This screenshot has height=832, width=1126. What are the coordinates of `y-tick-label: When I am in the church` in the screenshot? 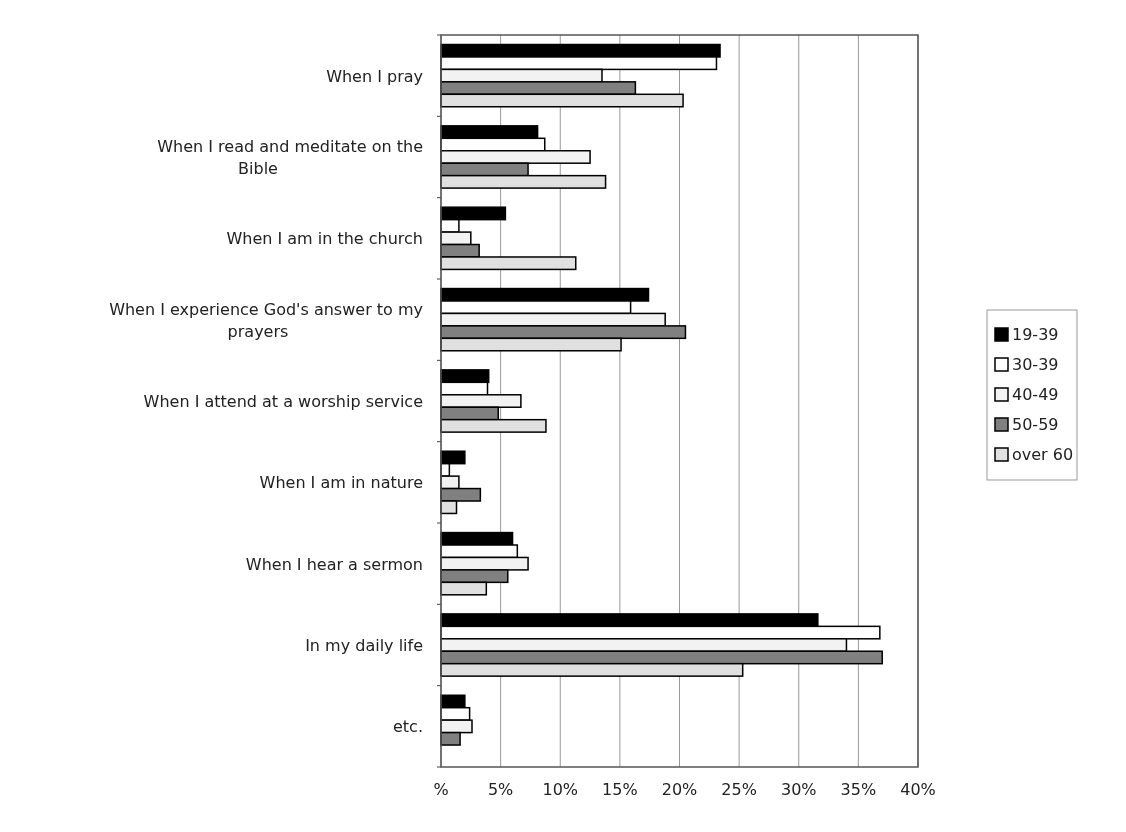 It's located at (324, 239).